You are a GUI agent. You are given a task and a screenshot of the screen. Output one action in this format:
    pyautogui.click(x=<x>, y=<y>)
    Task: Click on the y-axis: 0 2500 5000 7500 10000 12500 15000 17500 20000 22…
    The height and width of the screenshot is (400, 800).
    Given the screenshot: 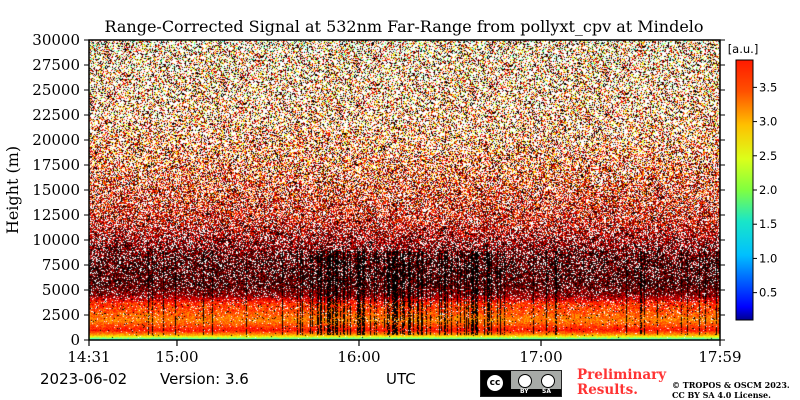 What is the action you would take?
    pyautogui.click(x=56, y=190)
    